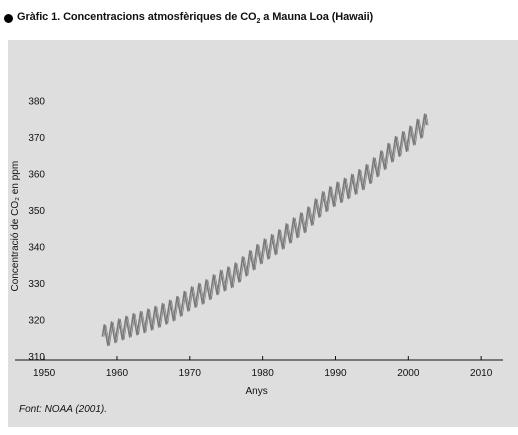  Describe the element at coordinates (63, 409) in the screenshot. I see `source-note: Font: NOAA (2001).` at that location.